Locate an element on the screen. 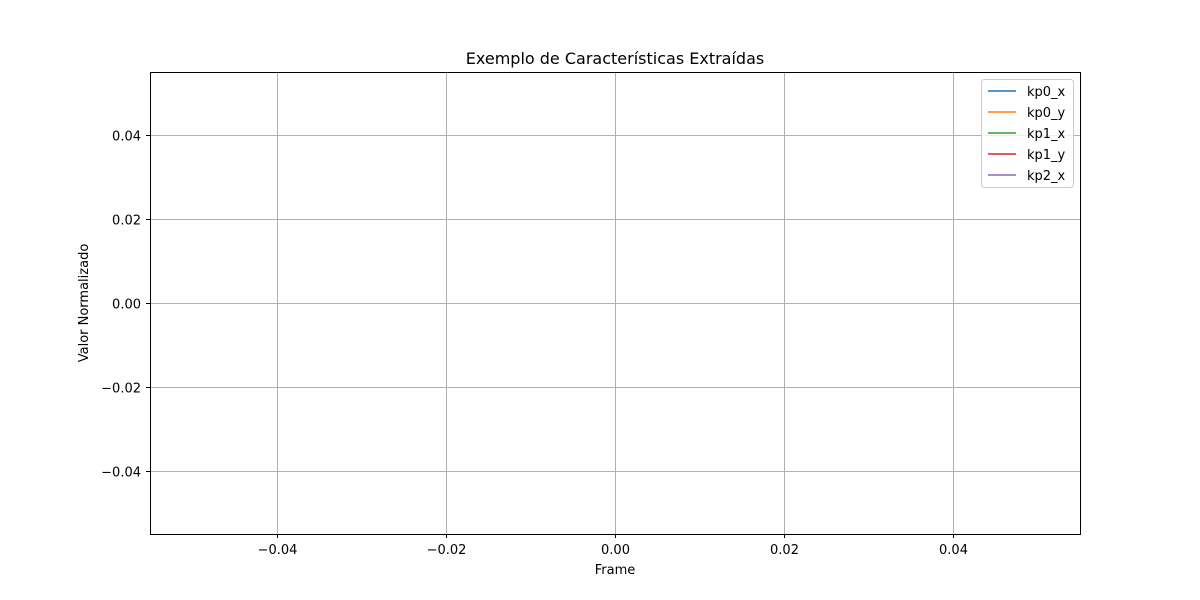 The height and width of the screenshot is (600, 1200). y-axis-ticks: 0.04 0.02 0.00 −0.02 −0.04 is located at coordinates (125, 305).